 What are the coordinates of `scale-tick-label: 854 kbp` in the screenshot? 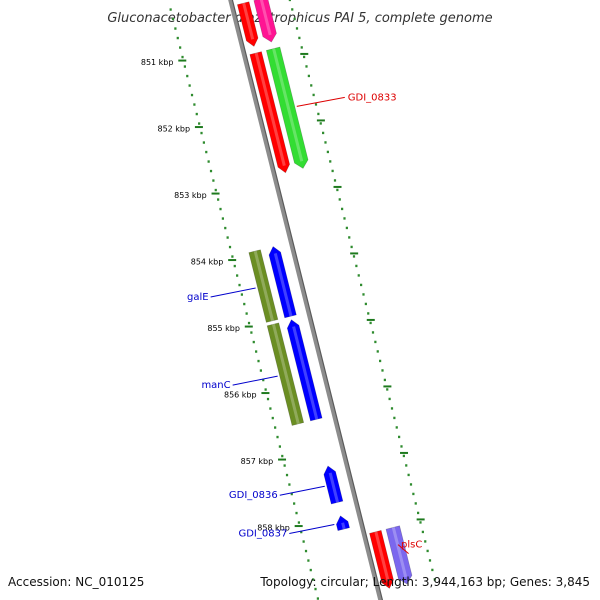 It's located at (207, 262).